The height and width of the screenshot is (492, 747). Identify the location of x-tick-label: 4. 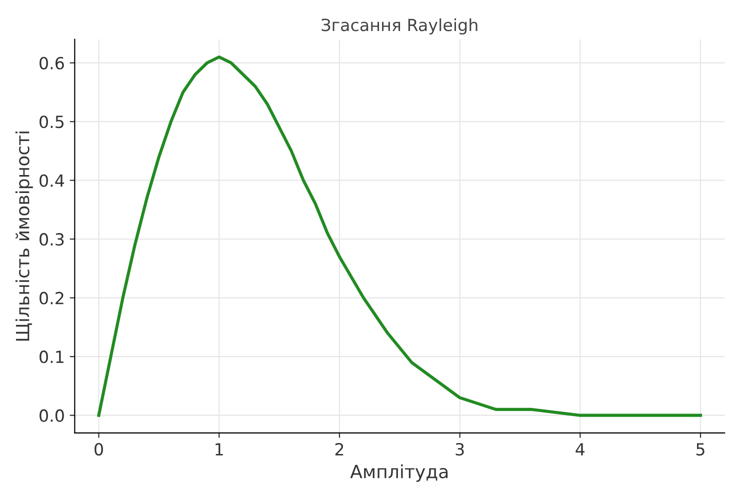
(580, 449).